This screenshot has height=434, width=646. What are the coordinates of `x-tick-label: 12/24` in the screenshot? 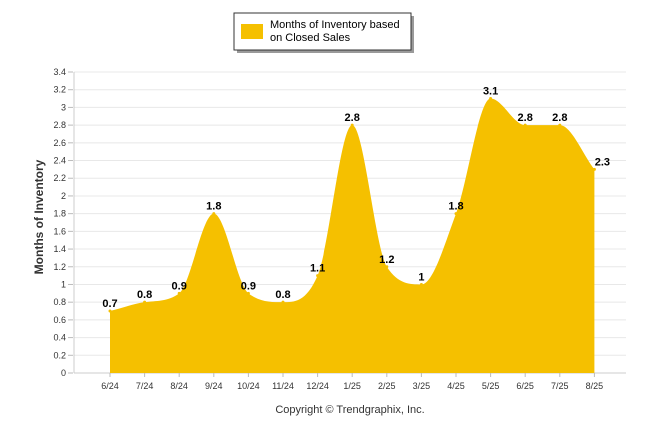 It's located at (317, 386).